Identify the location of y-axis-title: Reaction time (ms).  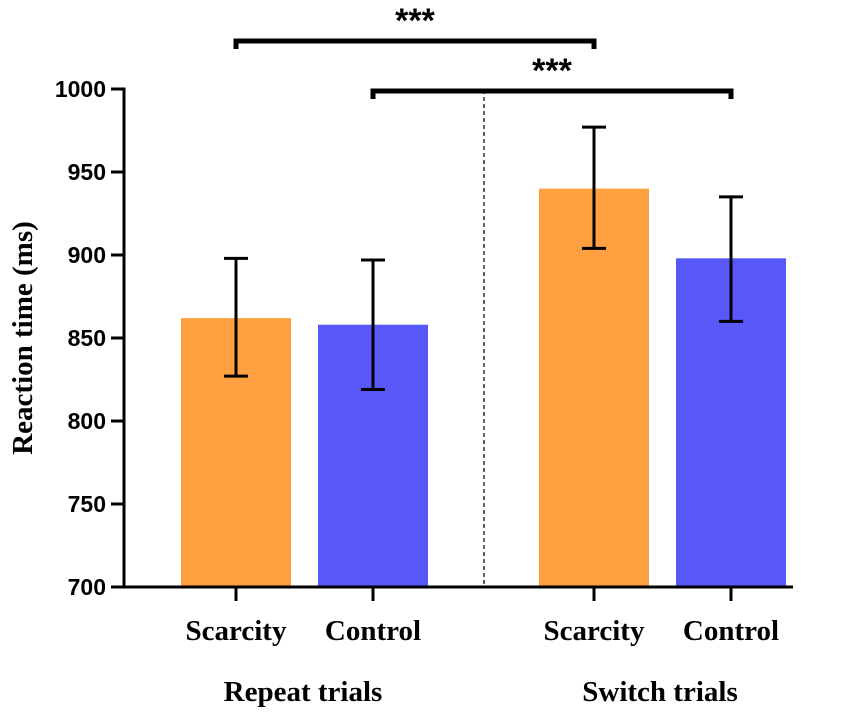
(23, 338).